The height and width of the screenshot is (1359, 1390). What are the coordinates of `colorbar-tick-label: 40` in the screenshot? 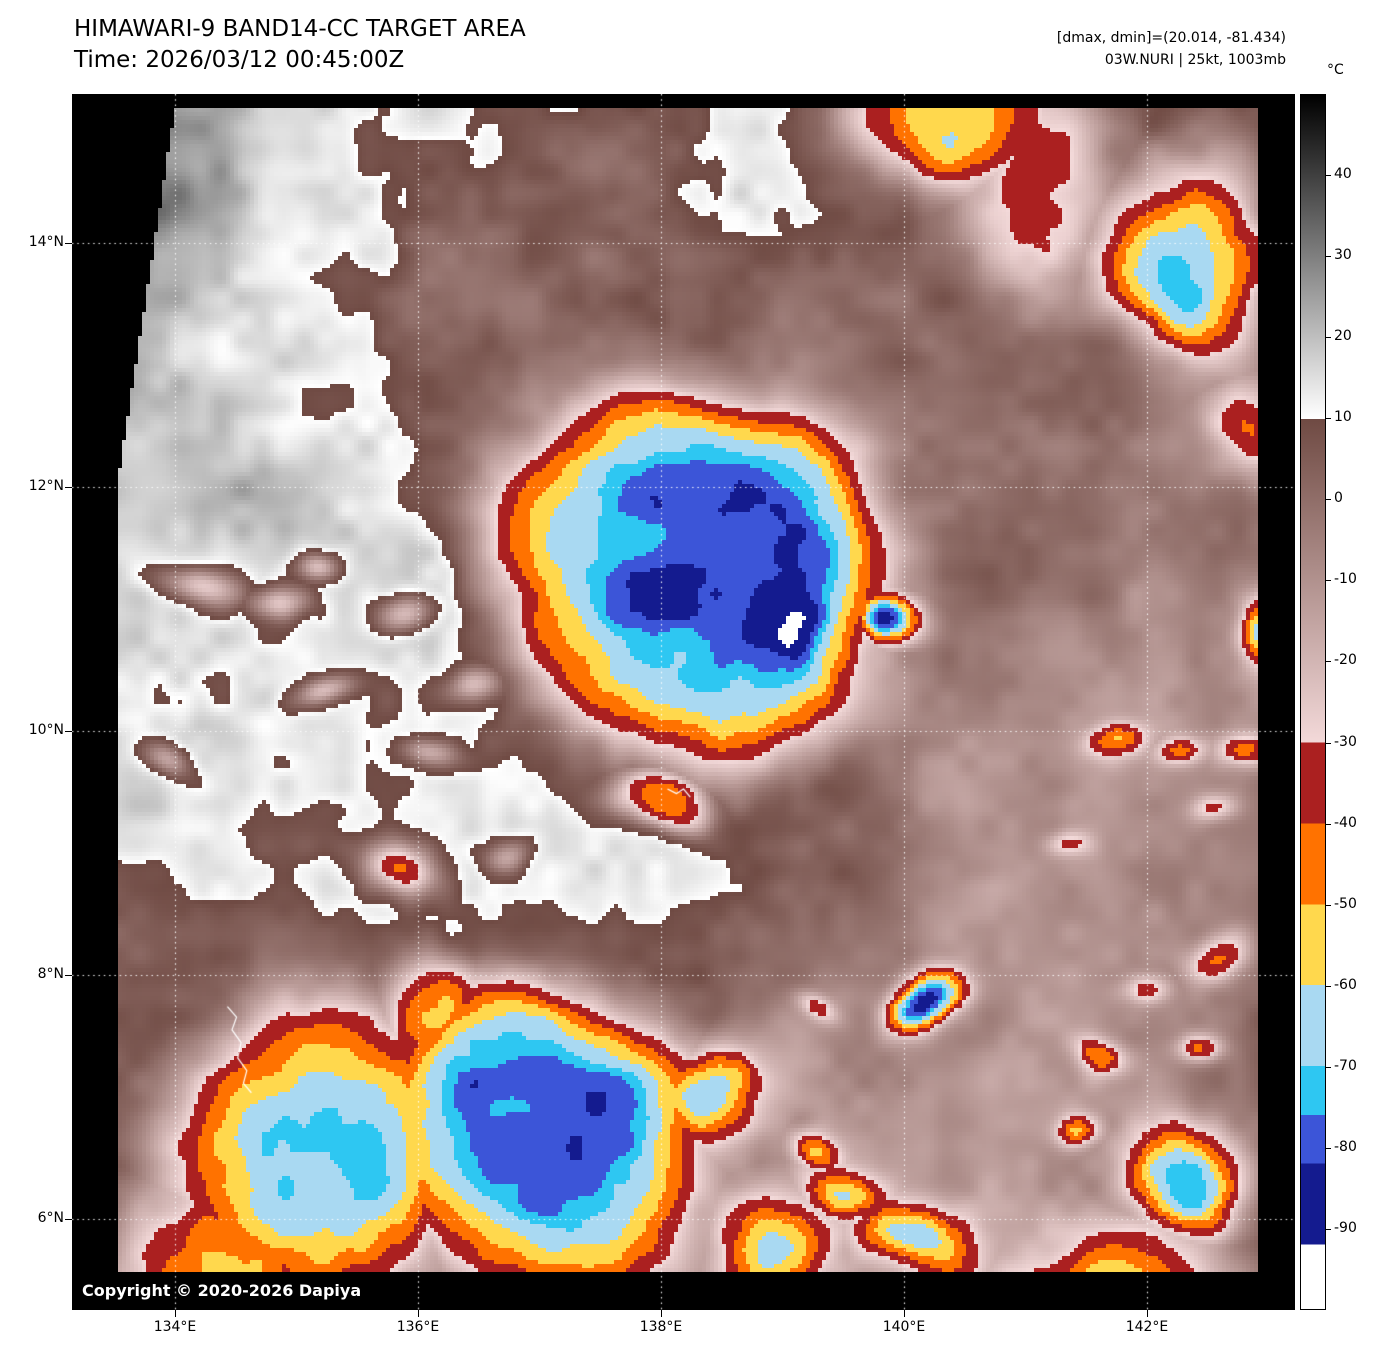 It's located at (1343, 174).